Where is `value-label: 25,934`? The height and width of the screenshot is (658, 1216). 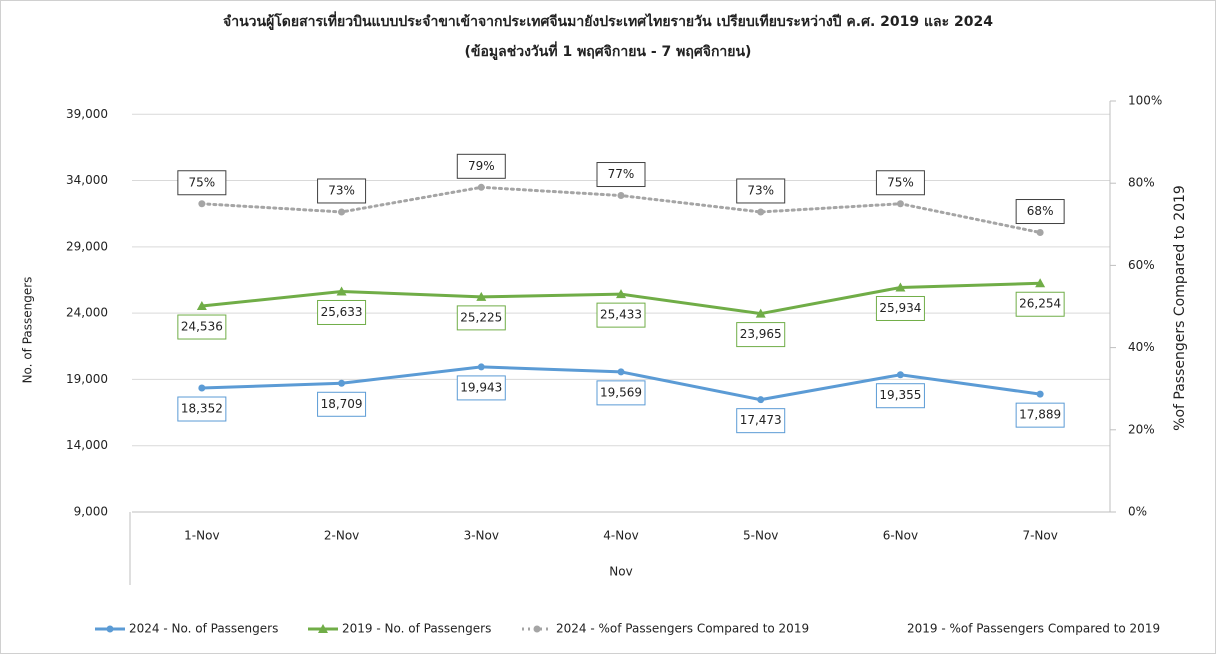 value-label: 25,934 is located at coordinates (900, 308).